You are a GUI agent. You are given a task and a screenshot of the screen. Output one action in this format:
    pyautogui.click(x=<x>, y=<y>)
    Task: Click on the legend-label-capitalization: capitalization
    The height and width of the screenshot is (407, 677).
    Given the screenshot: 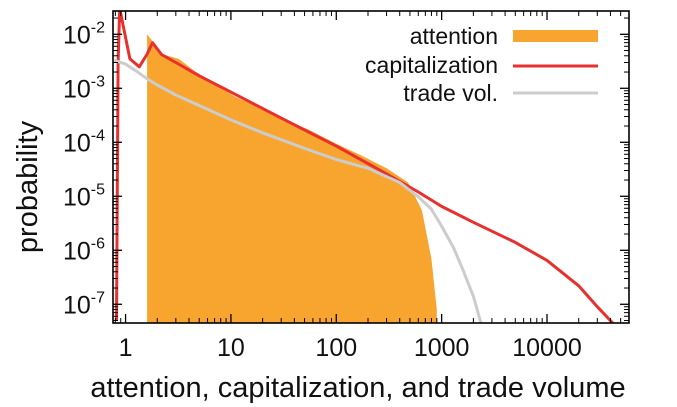 What is the action you would take?
    pyautogui.click(x=431, y=65)
    